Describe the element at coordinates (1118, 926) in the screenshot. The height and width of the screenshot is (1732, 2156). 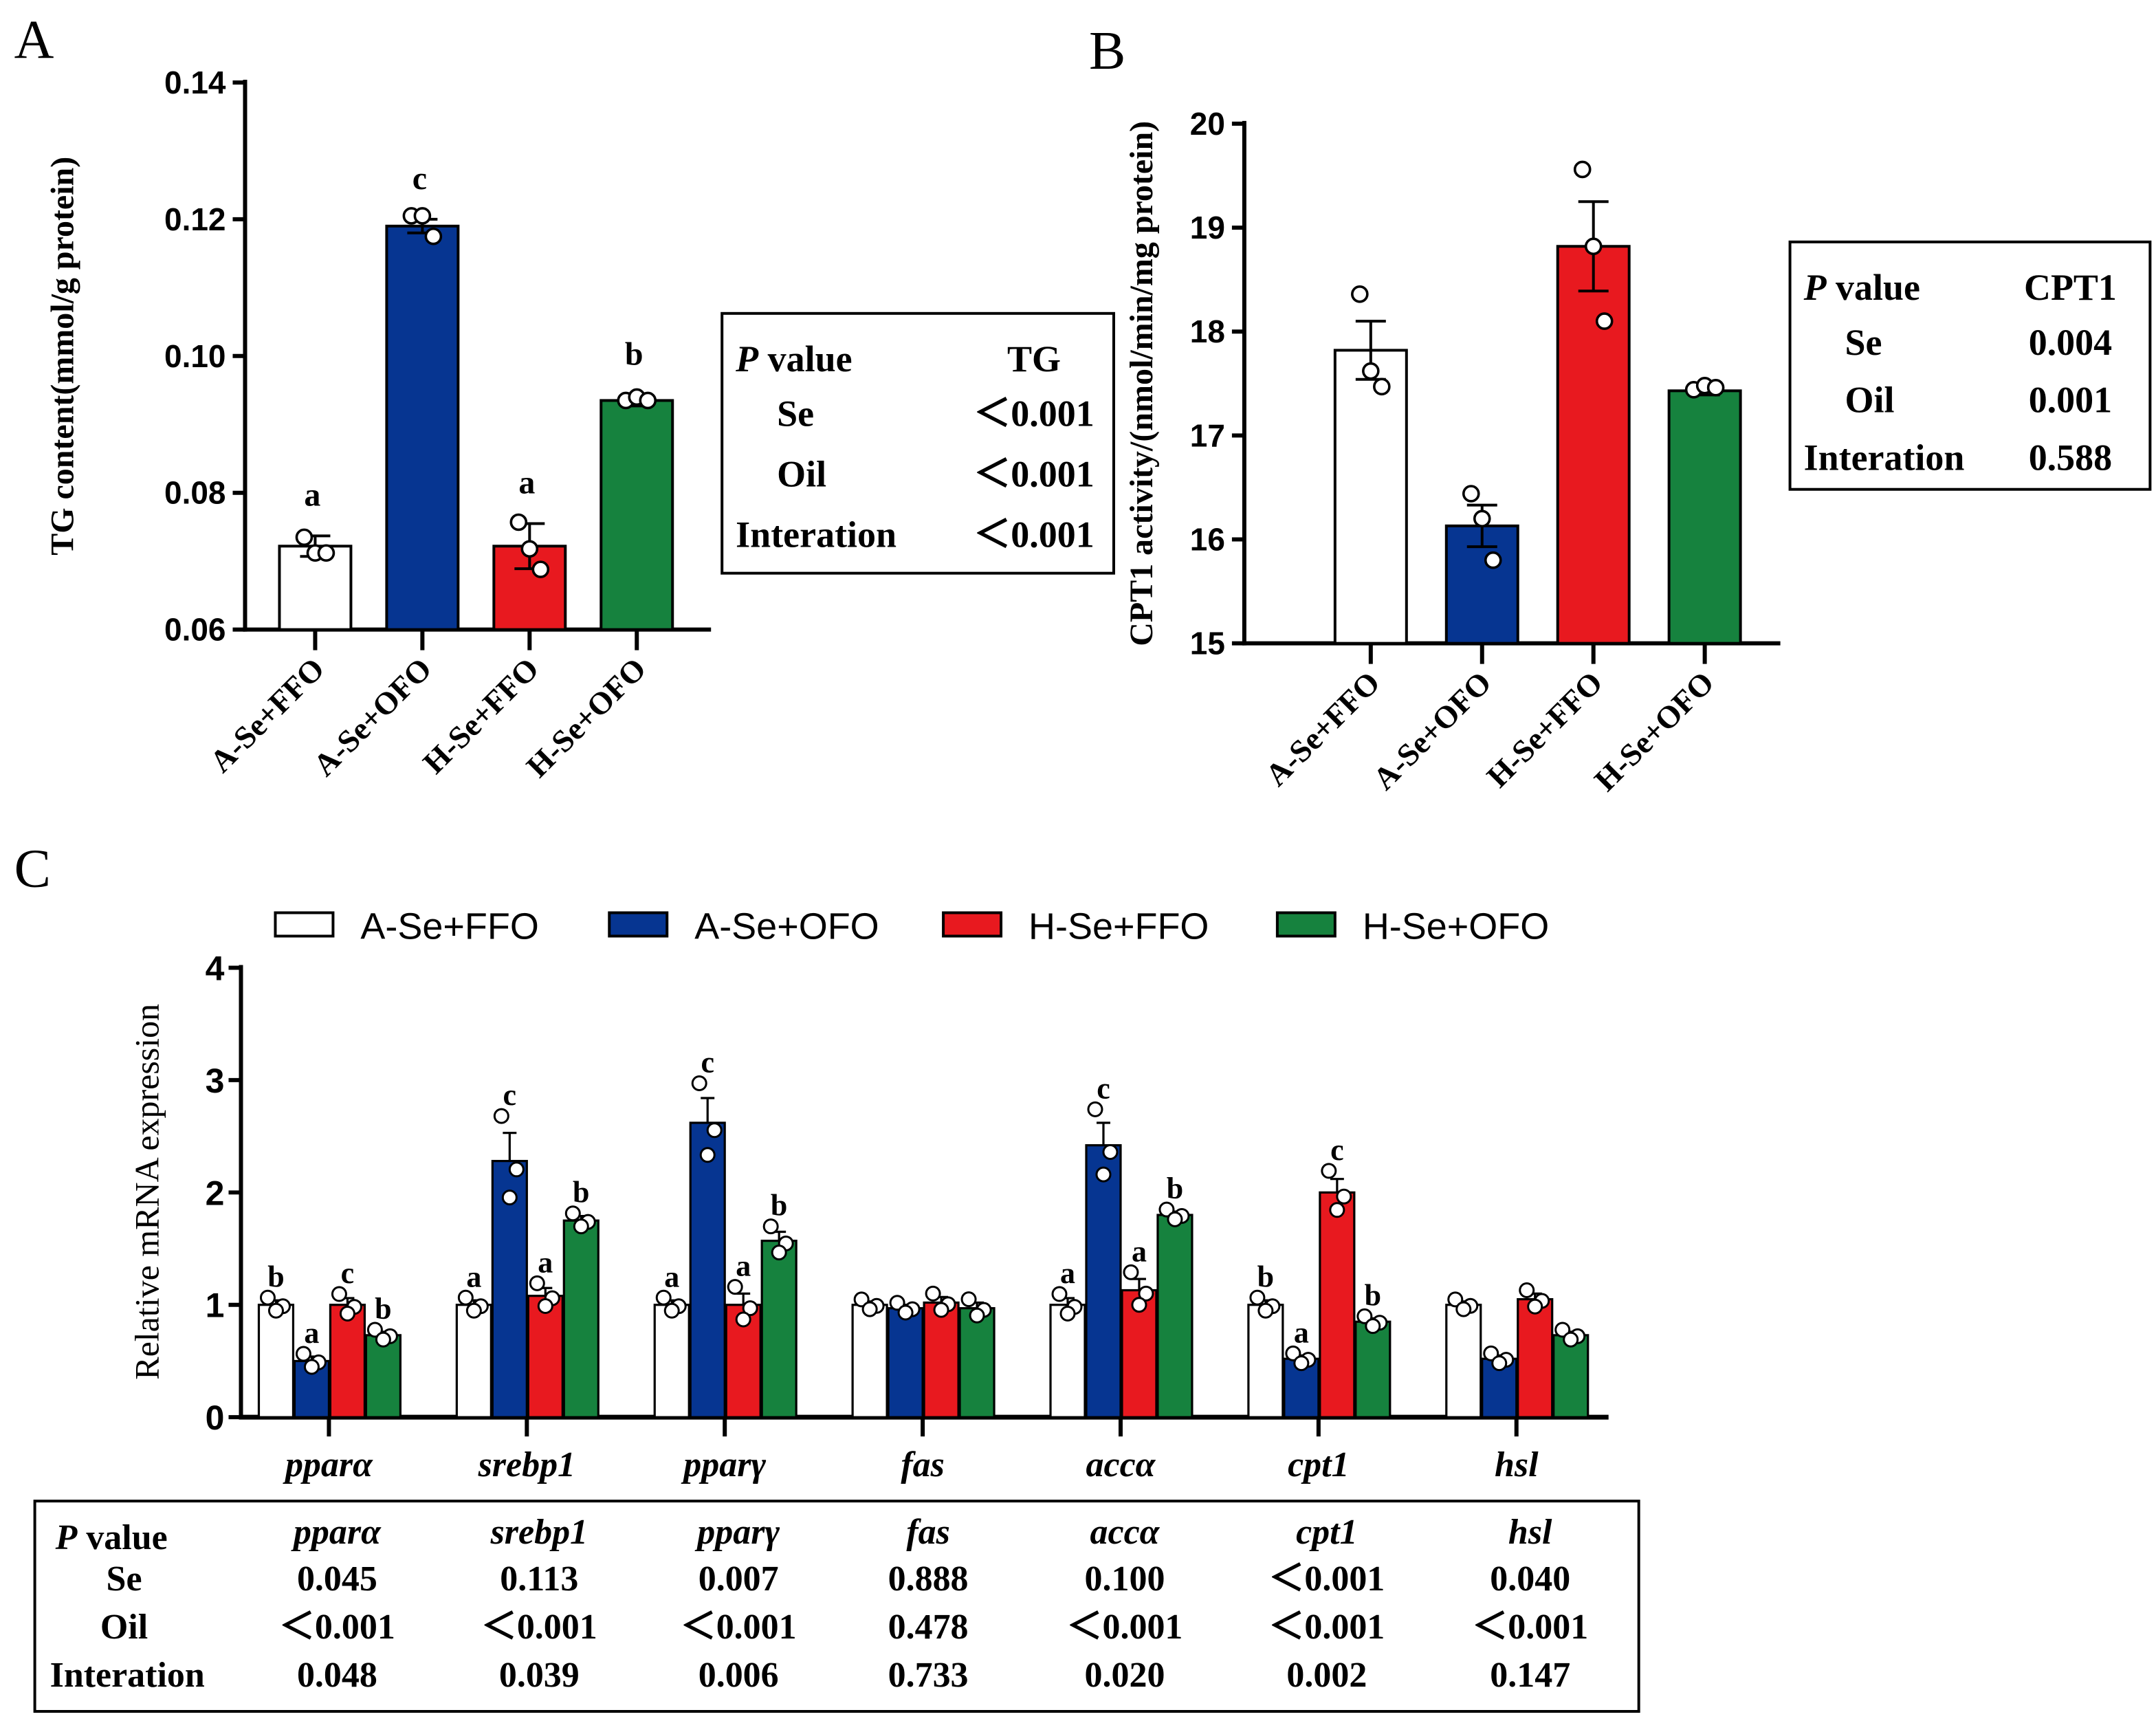
I see `legend-label: H-Se+FFO` at that location.